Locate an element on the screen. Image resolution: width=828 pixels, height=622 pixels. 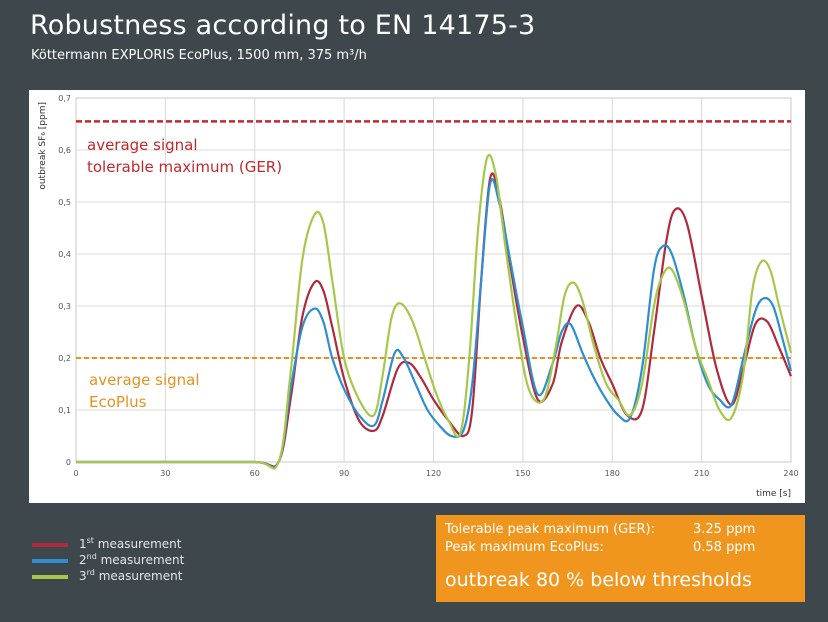
y-axis-label: outbreak SF₆ [ppm] is located at coordinates (43, 146).